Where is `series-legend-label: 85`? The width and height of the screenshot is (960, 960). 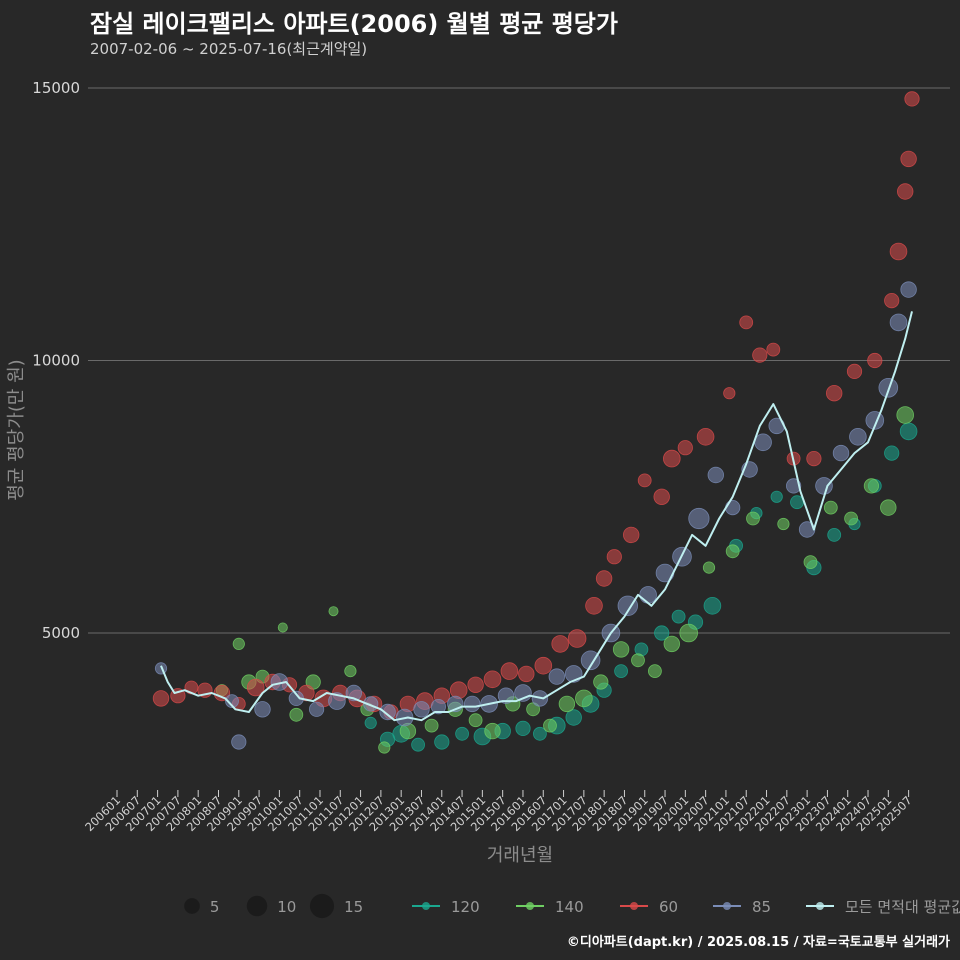 series-legend-label: 85 is located at coordinates (761, 907).